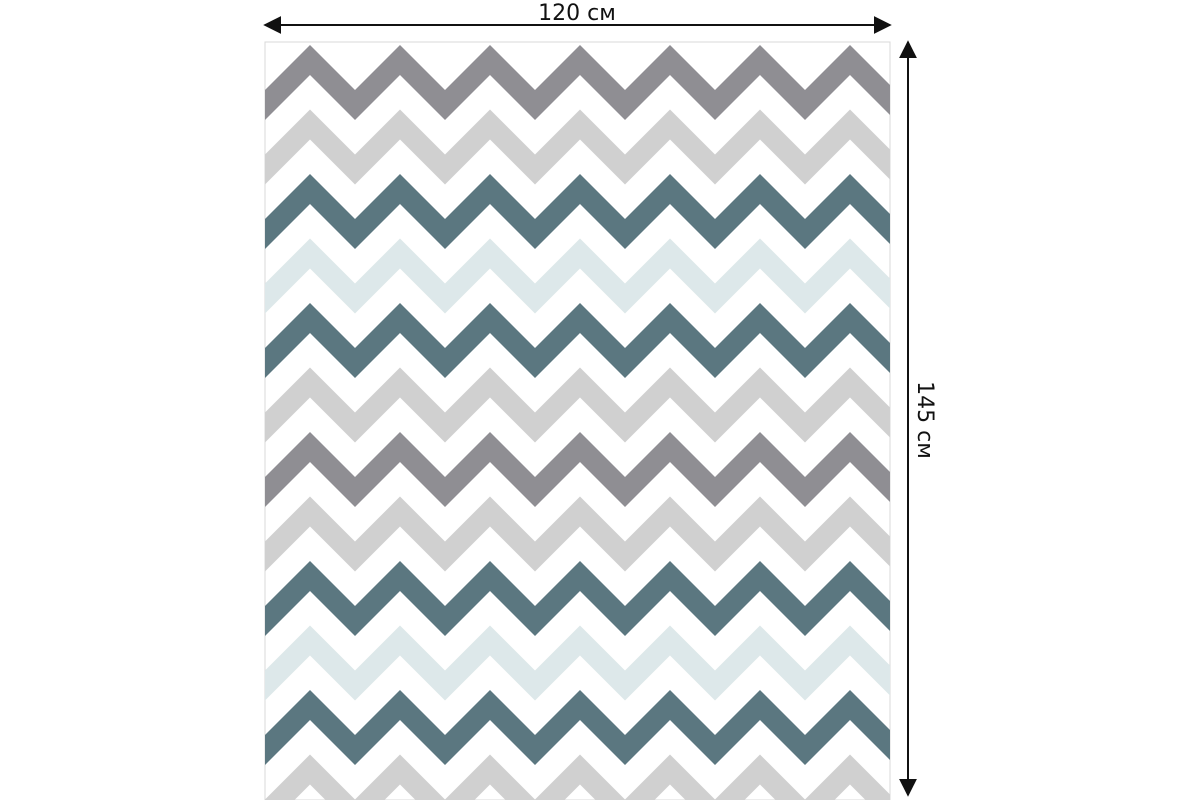  I want to click on height-label: 145 см, so click(924, 420).